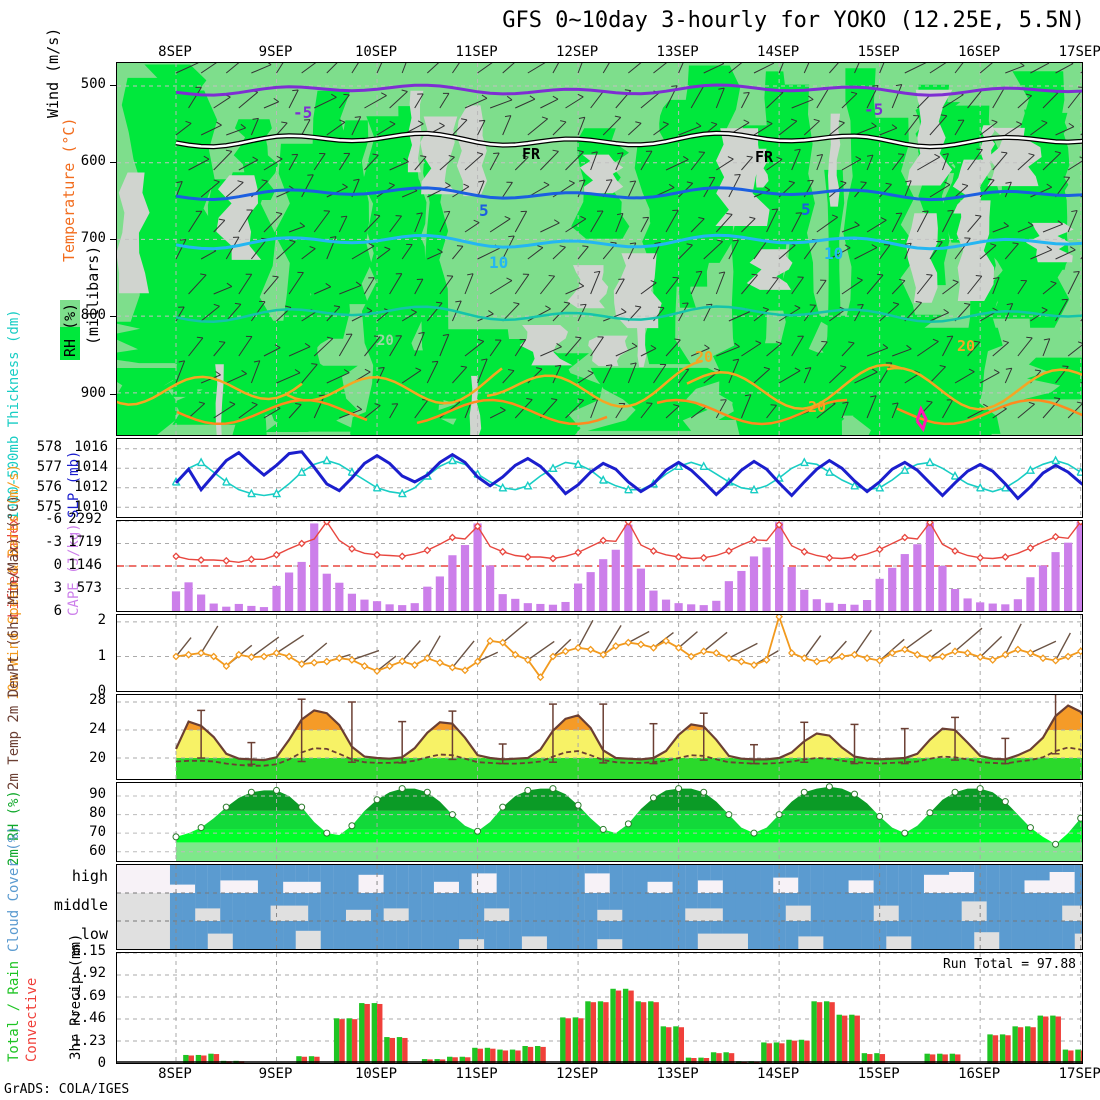 The width and height of the screenshot is (1100, 1100). I want to click on wind10m-panel, so click(599, 653).